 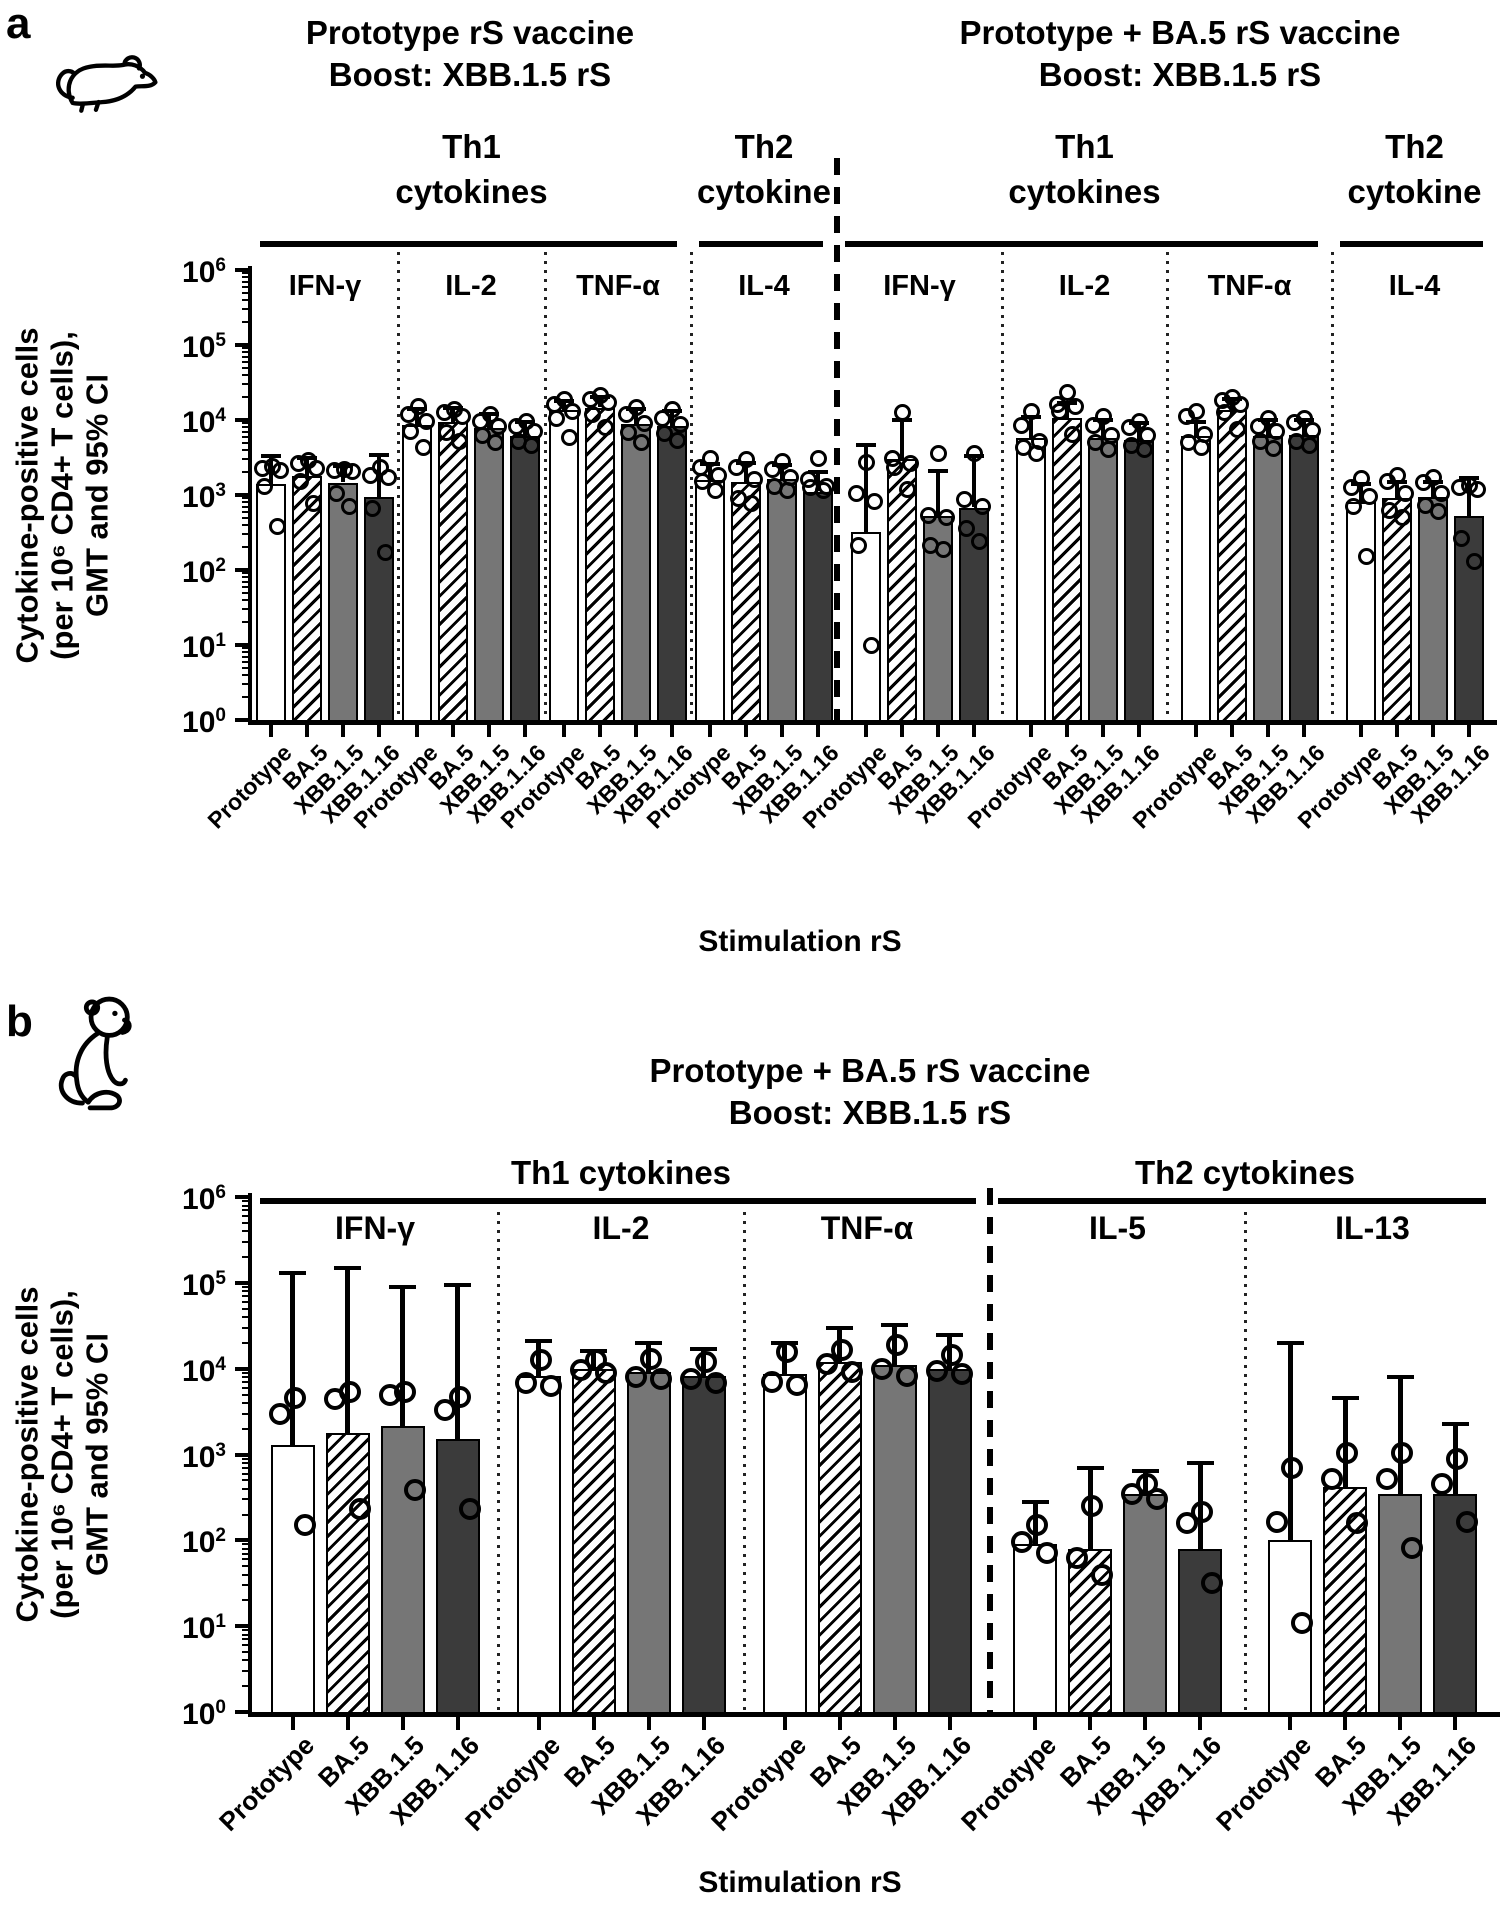 I want to click on vaccine-divider, so click(x=837, y=439).